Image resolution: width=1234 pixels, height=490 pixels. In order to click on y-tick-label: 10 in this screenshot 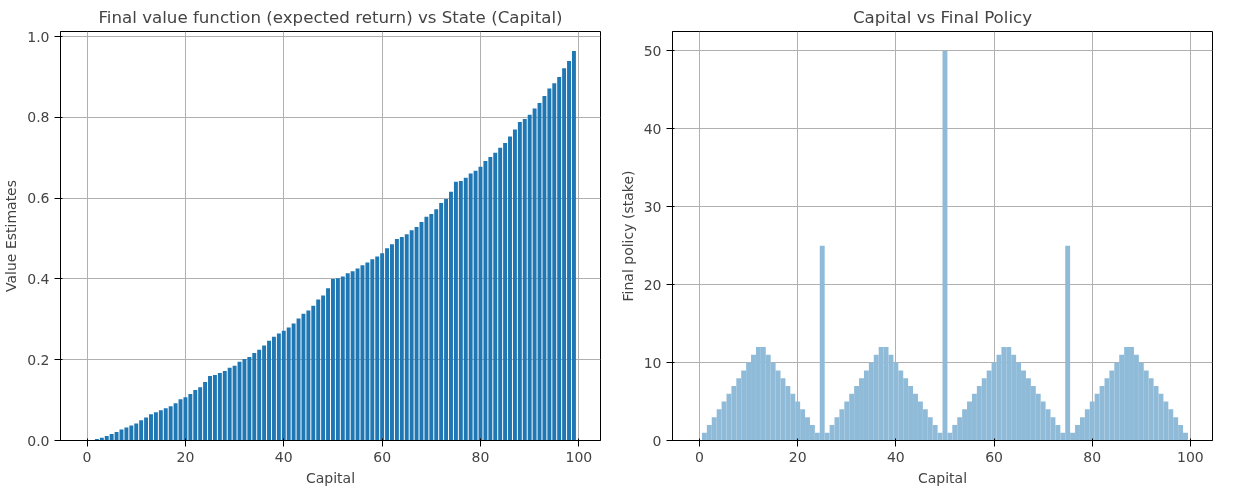, I will do `click(652, 362)`.